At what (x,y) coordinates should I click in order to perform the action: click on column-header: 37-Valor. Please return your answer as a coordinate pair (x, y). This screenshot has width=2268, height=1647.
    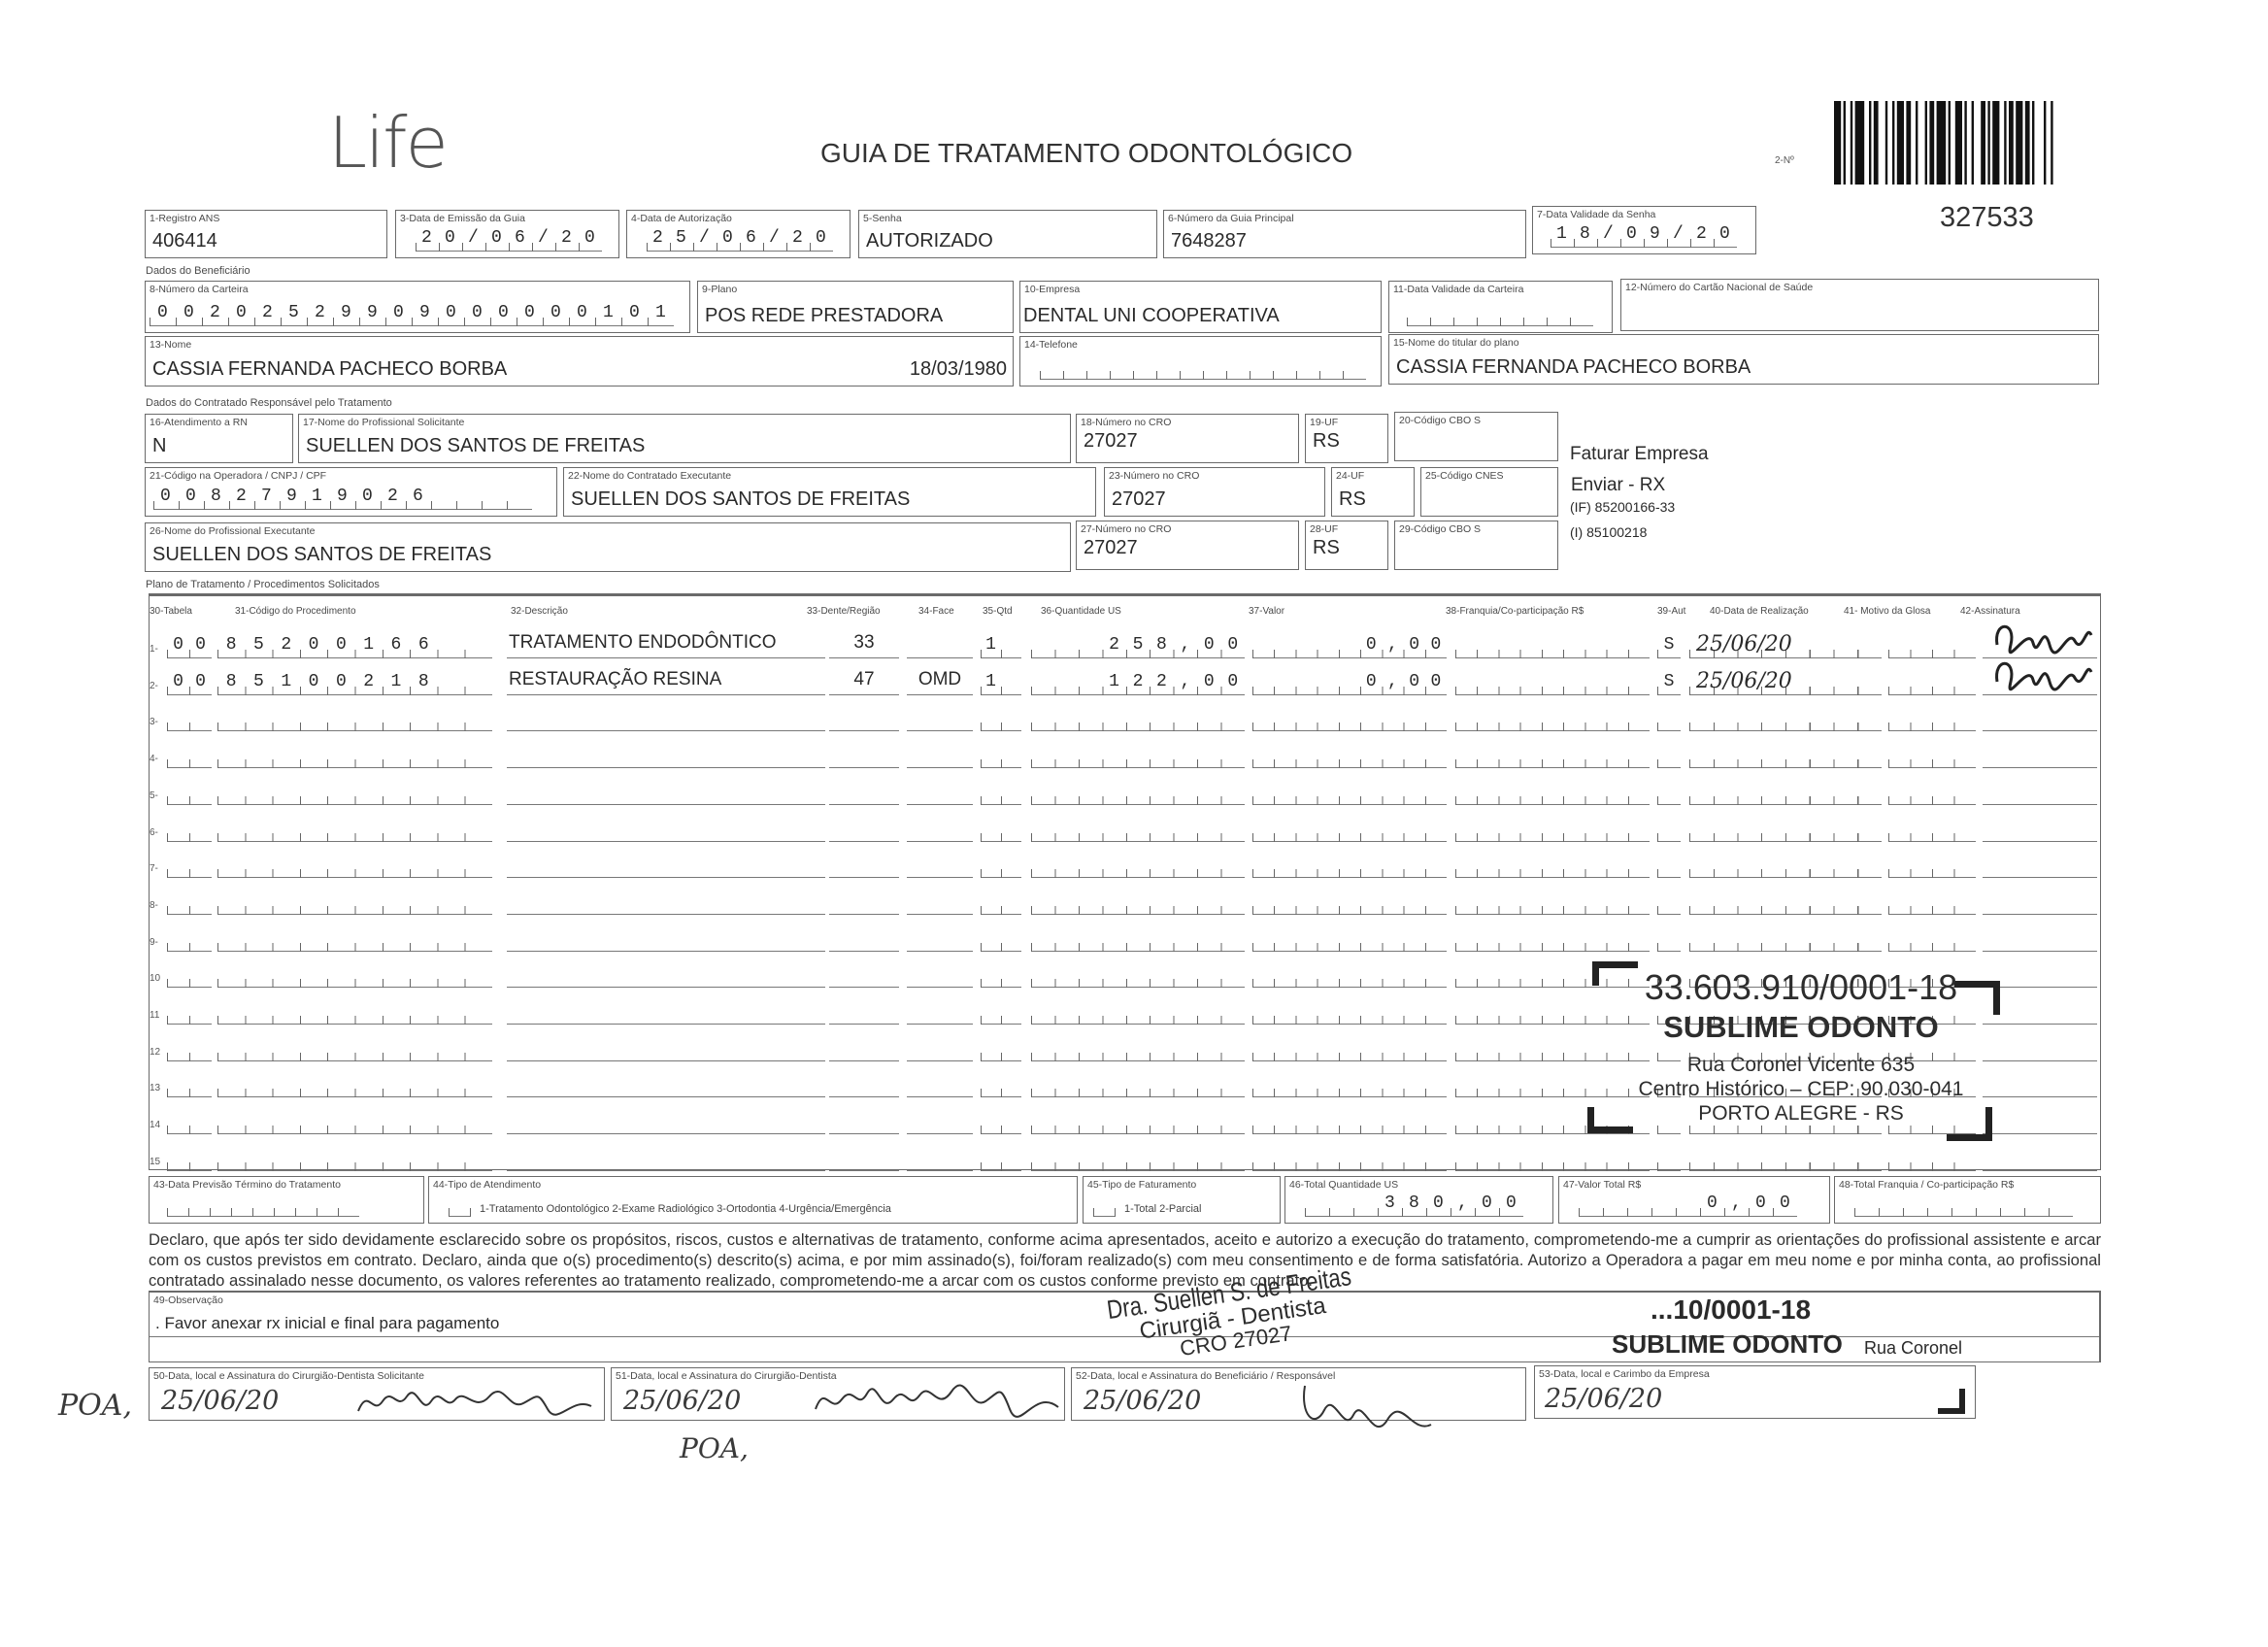
    Looking at the image, I should click on (1267, 611).